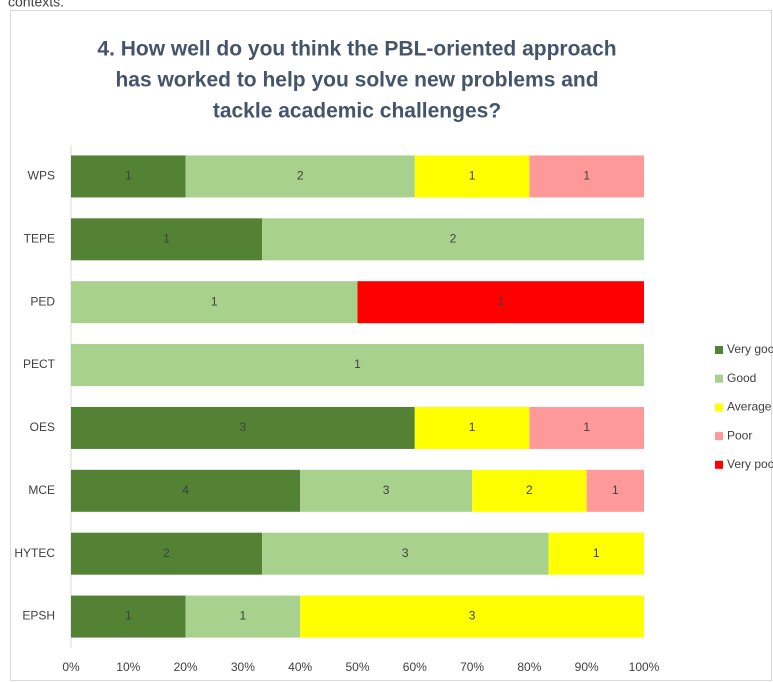  Describe the element at coordinates (41, 176) in the screenshot. I see `y-tick-label: WPS` at that location.